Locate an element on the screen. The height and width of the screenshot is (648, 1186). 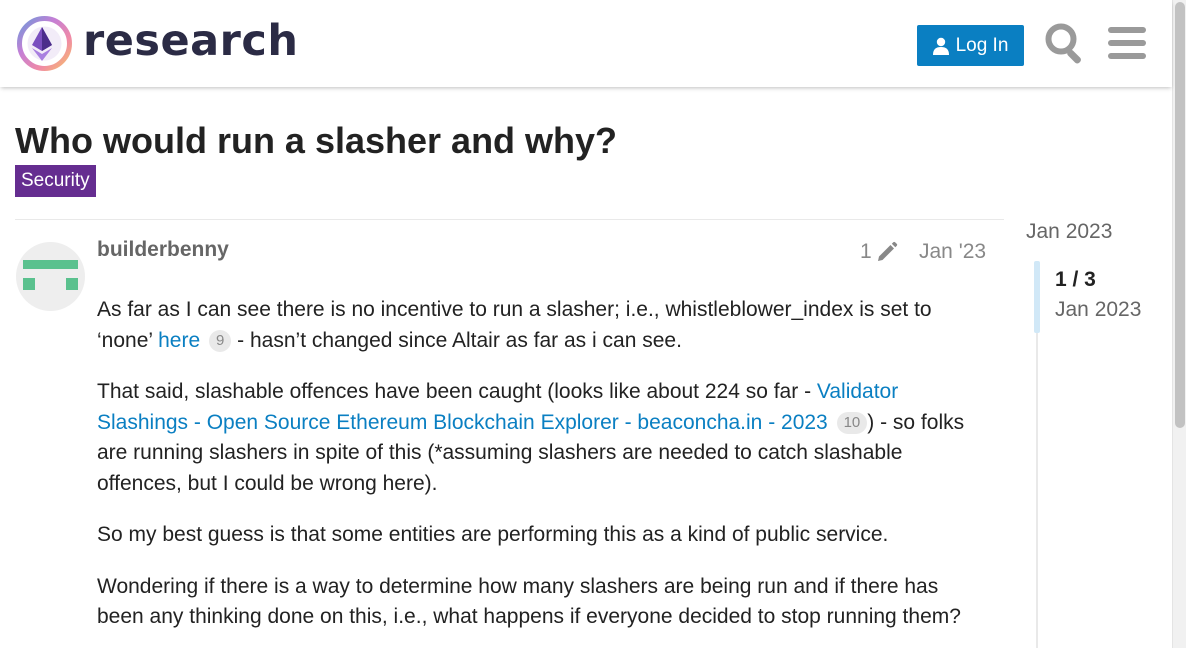
edit-count-value: 1 is located at coordinates (866, 251).